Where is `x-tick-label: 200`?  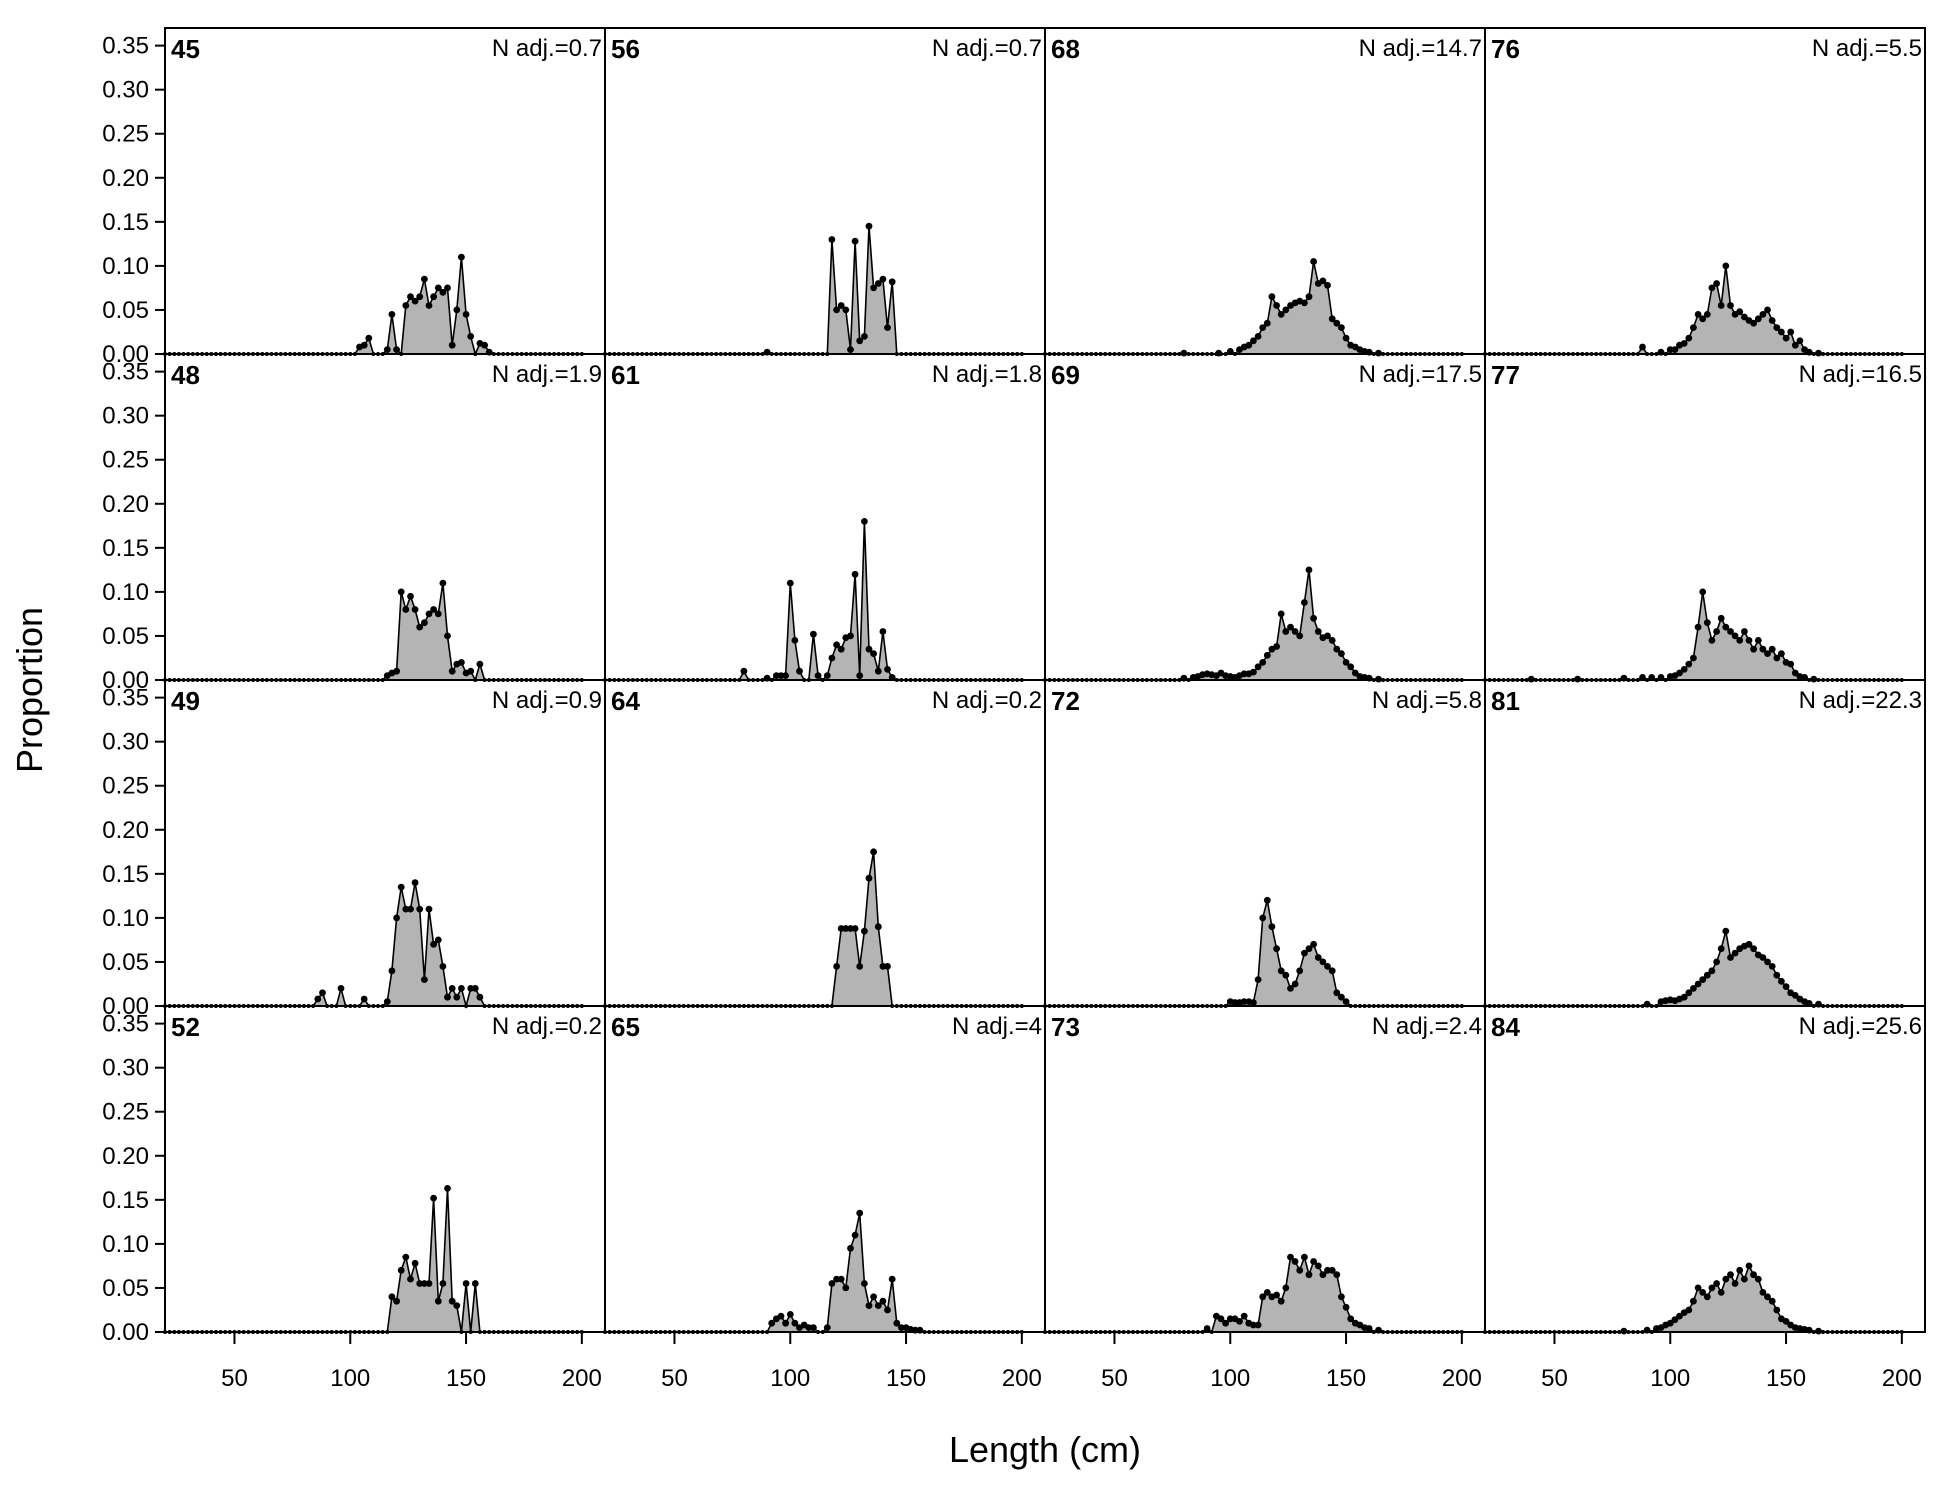
x-tick-label: 200 is located at coordinates (1022, 1378).